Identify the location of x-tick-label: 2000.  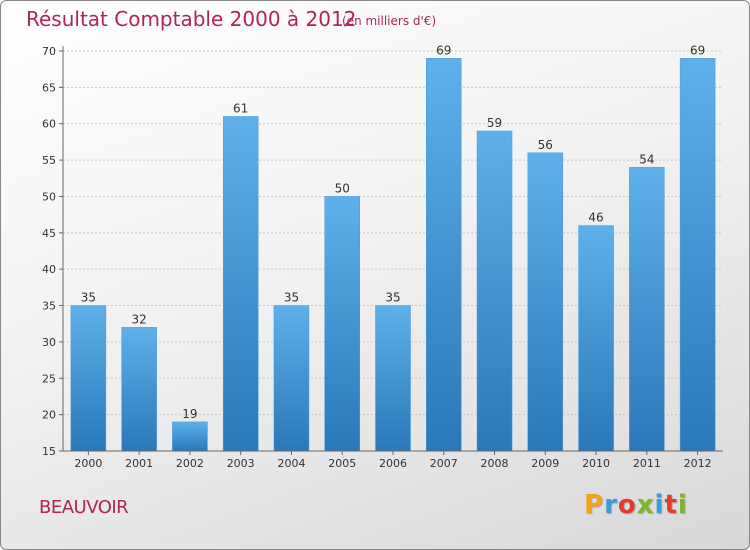
(88, 463).